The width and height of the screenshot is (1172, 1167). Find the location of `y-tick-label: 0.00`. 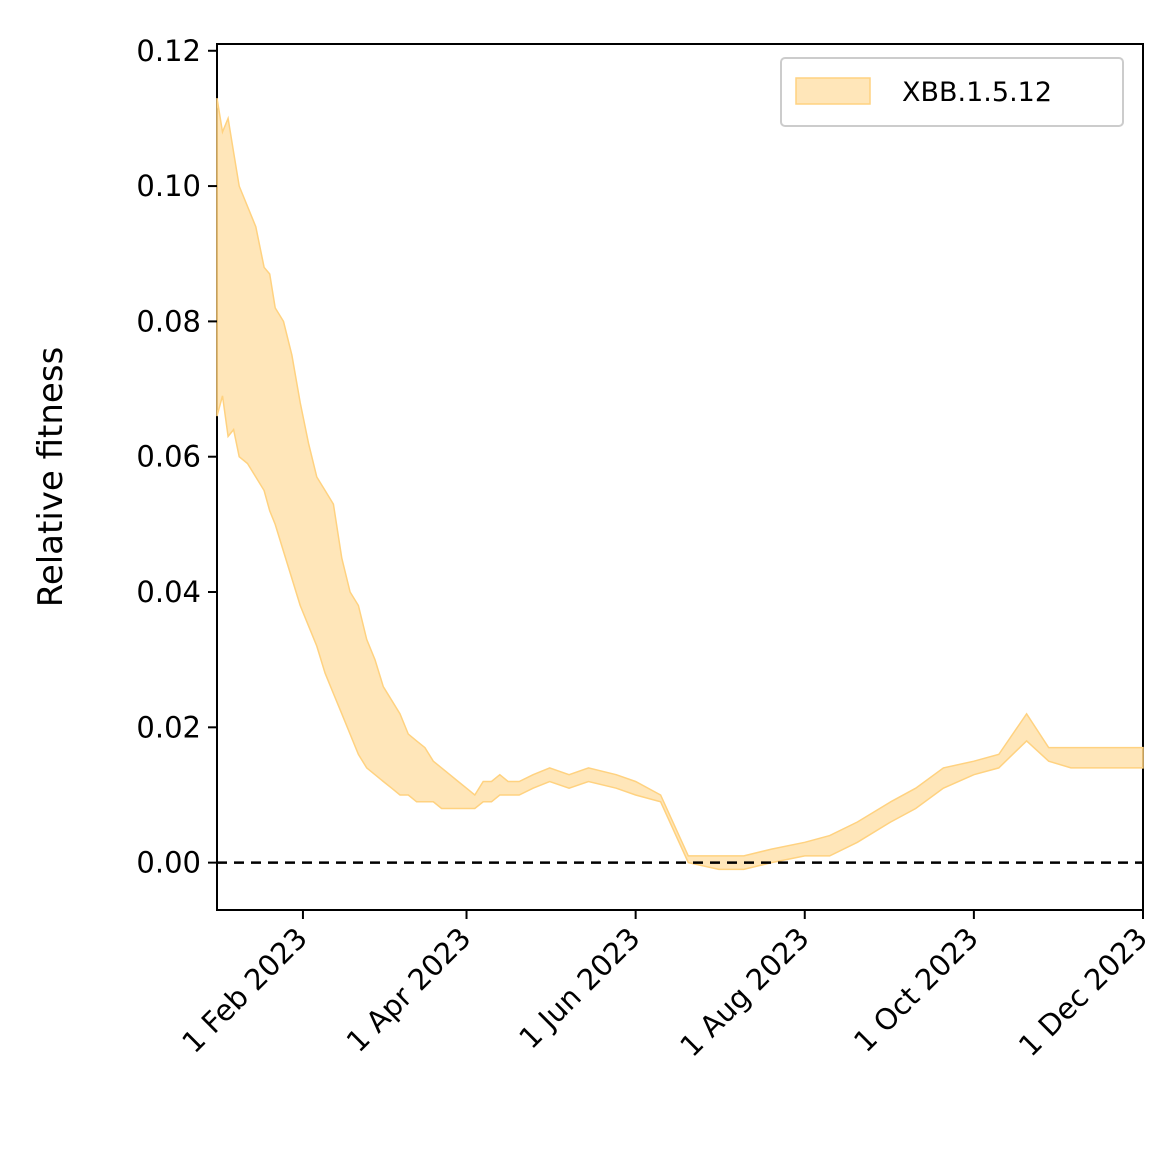

y-tick-label: 0.00 is located at coordinates (168, 863).